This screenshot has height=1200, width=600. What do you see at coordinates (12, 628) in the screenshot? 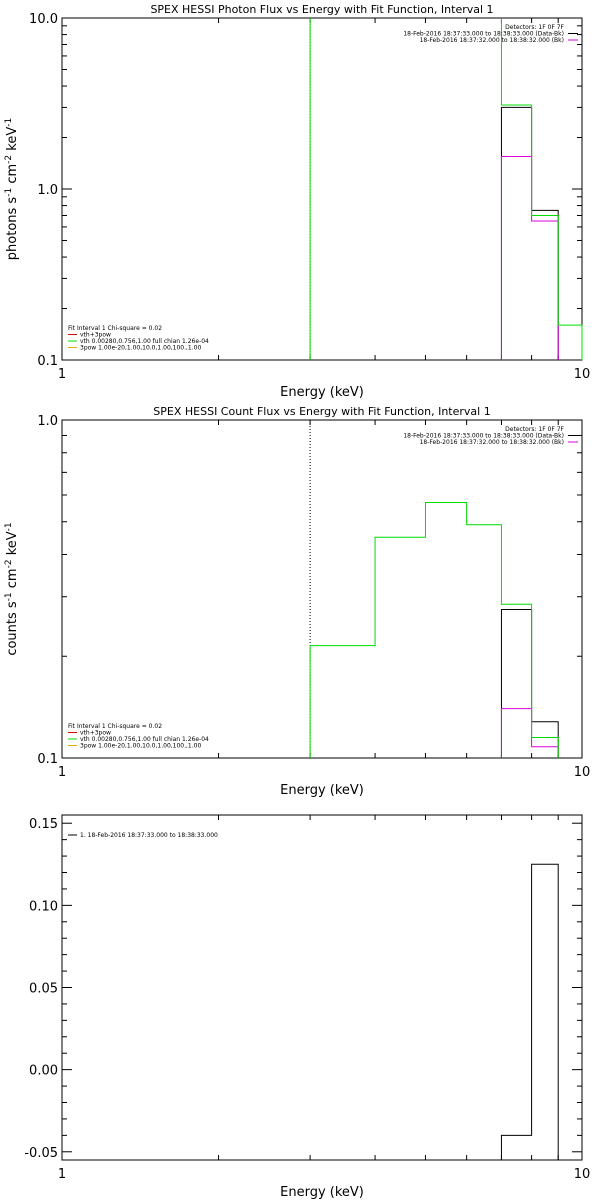
I see `y-axis-label-part: counts s` at bounding box center [12, 628].